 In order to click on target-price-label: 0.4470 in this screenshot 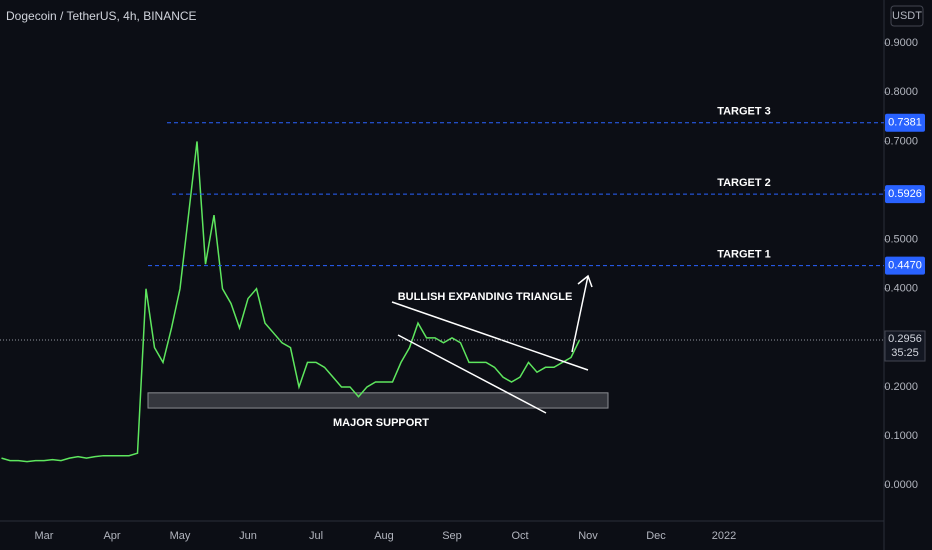, I will do `click(905, 266)`.